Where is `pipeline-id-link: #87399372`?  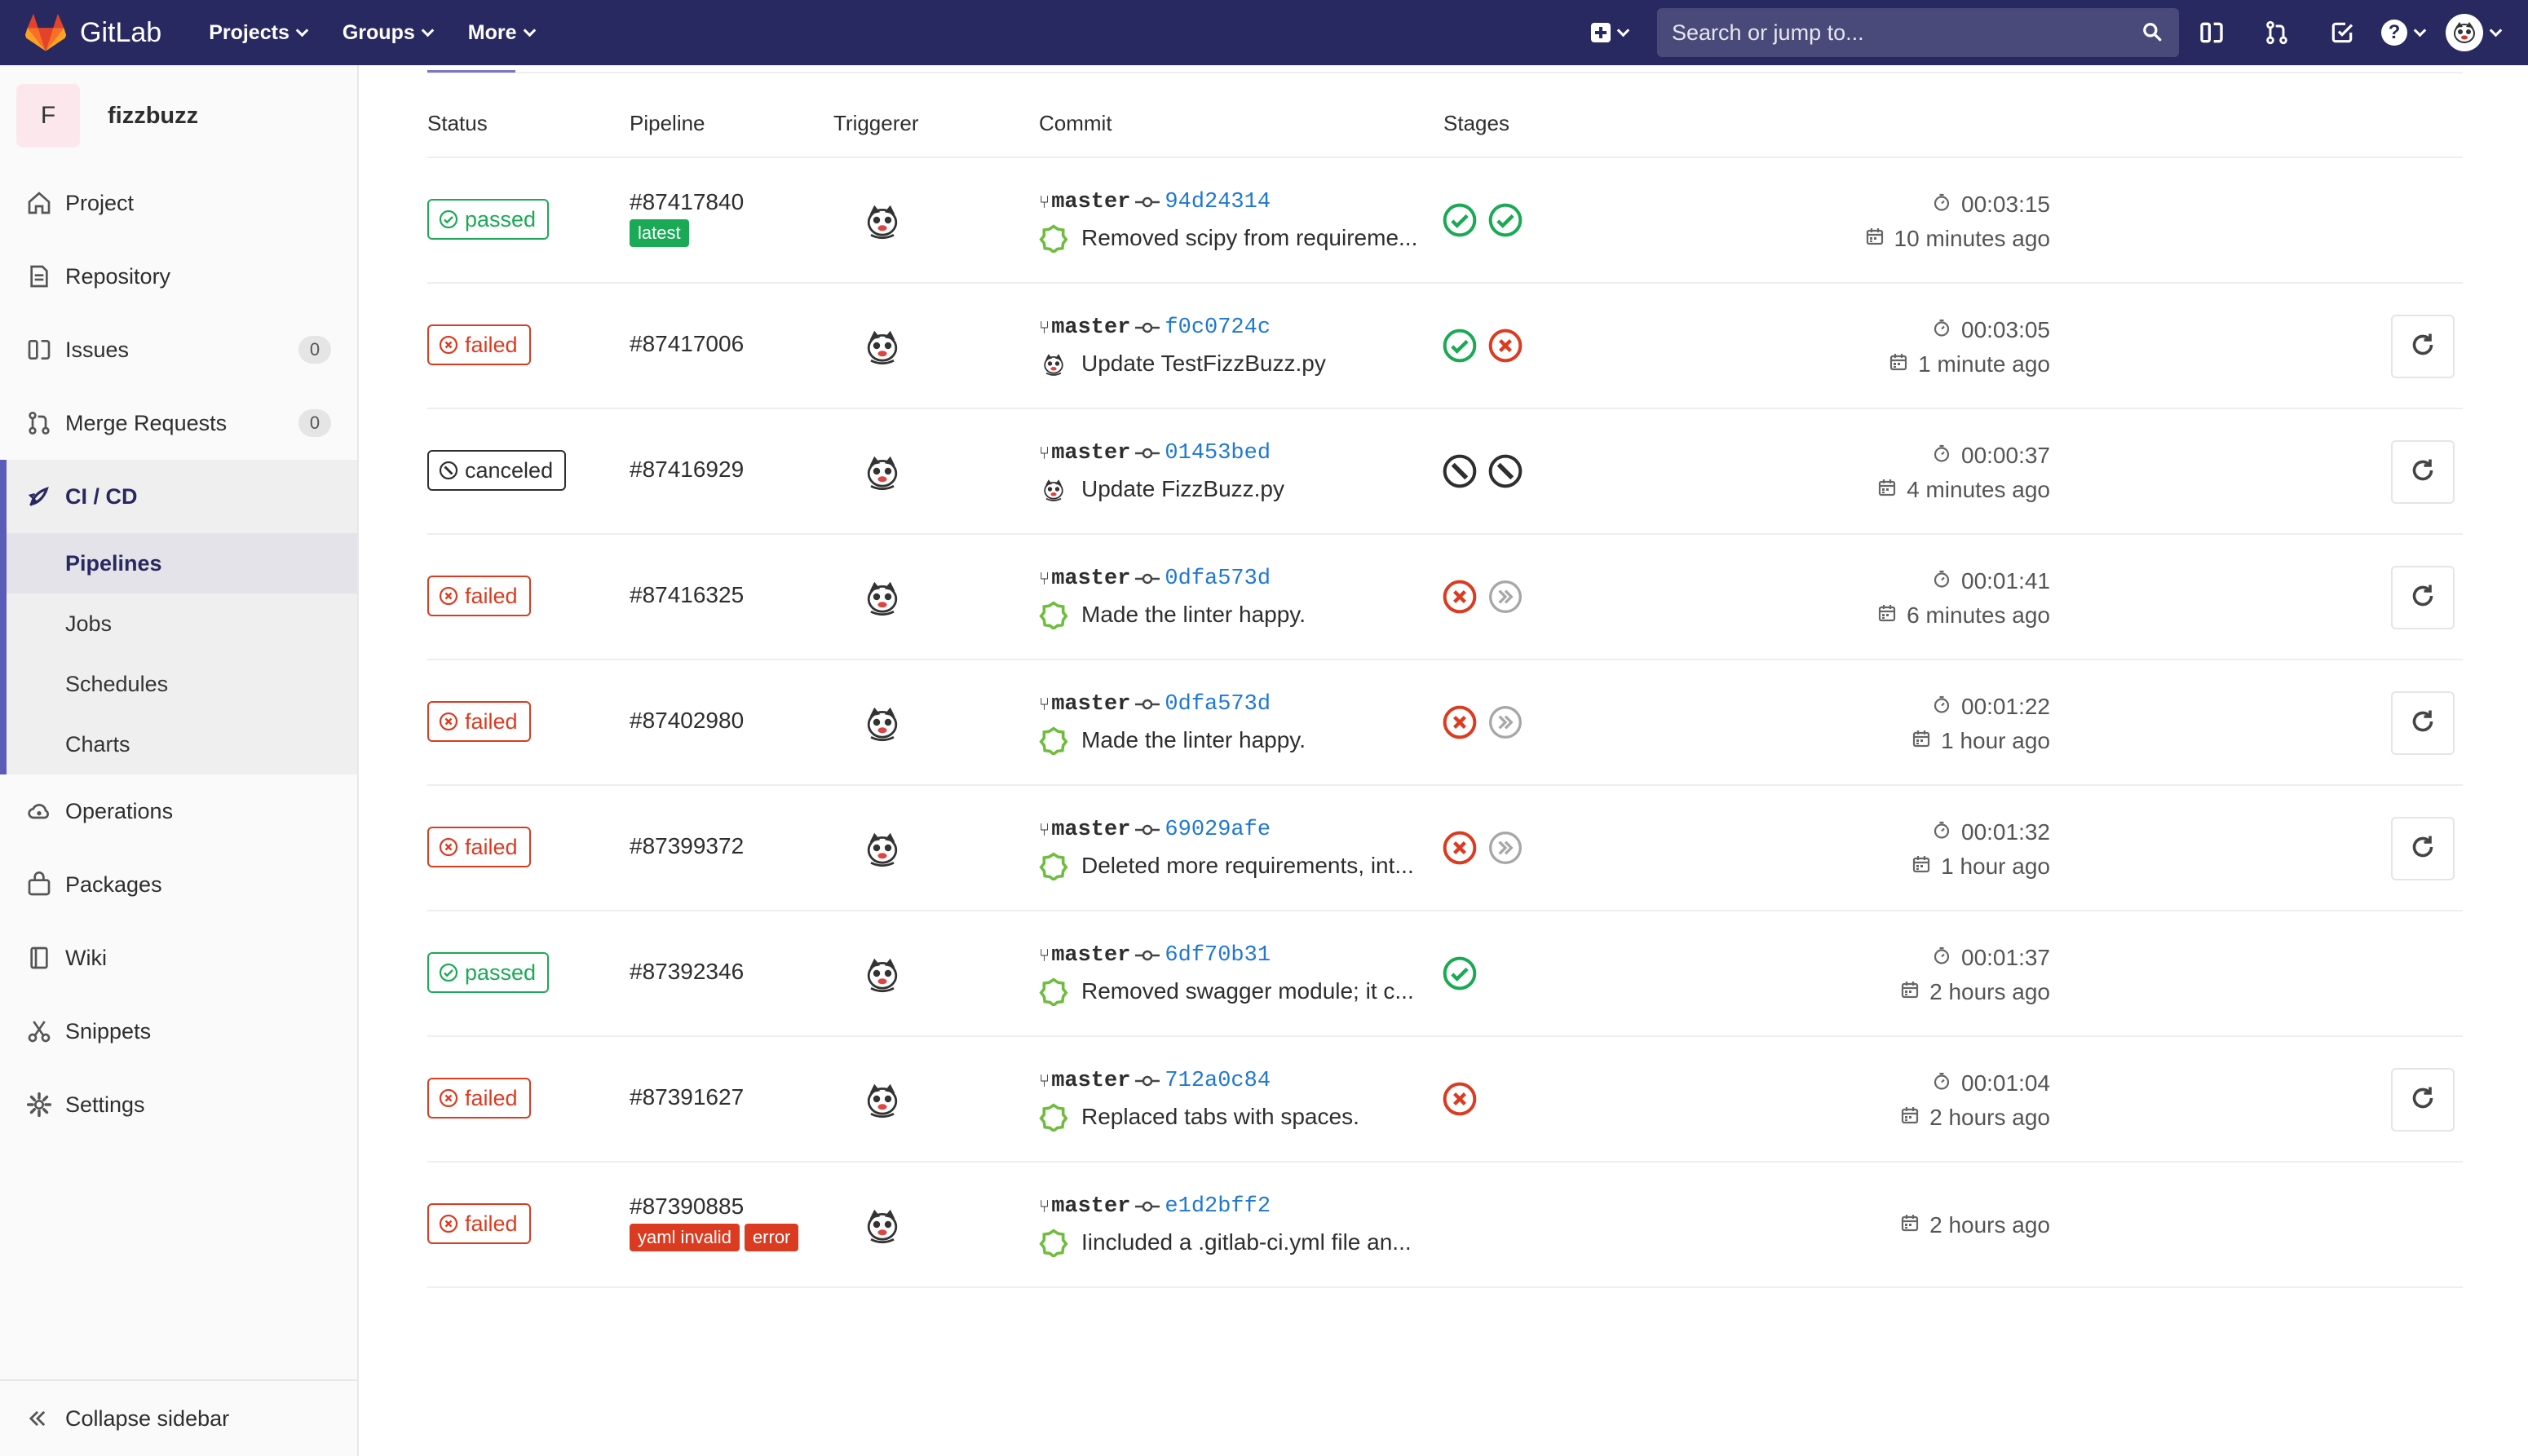
pipeline-id-link: #87399372 is located at coordinates (688, 846).